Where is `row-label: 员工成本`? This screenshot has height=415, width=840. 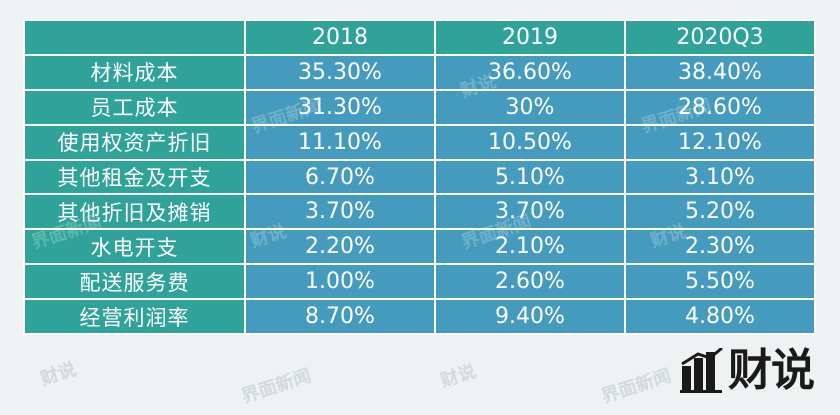 row-label: 员工成本 is located at coordinates (134, 107).